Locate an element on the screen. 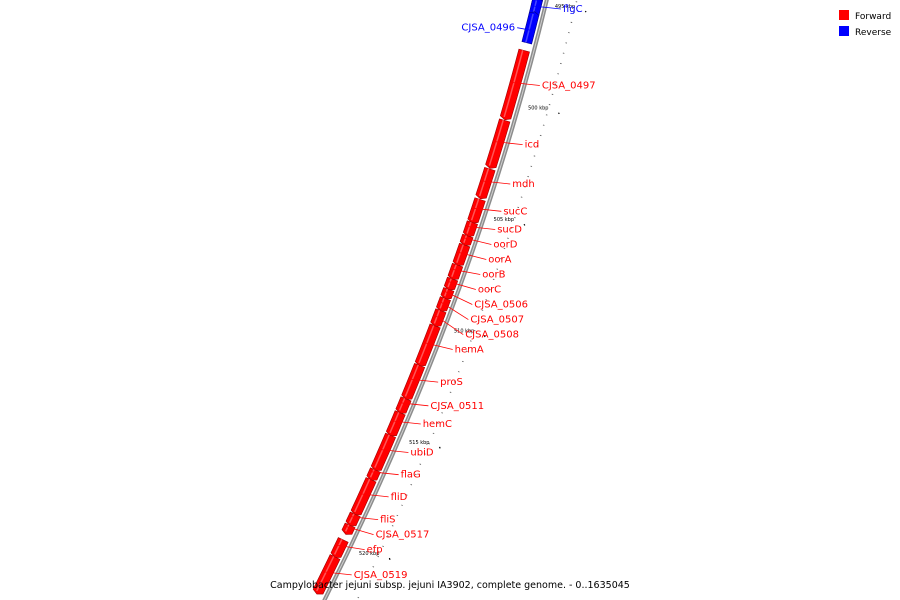 The image size is (900, 600). gene-label-flaG: flaG is located at coordinates (411, 475).